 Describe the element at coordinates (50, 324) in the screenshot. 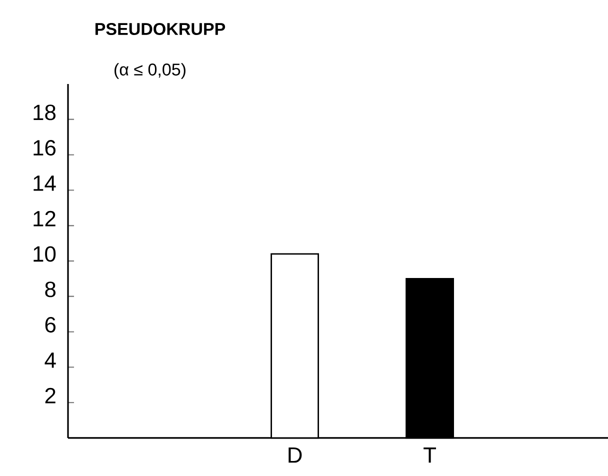

I see `y-tick-label: 6` at that location.